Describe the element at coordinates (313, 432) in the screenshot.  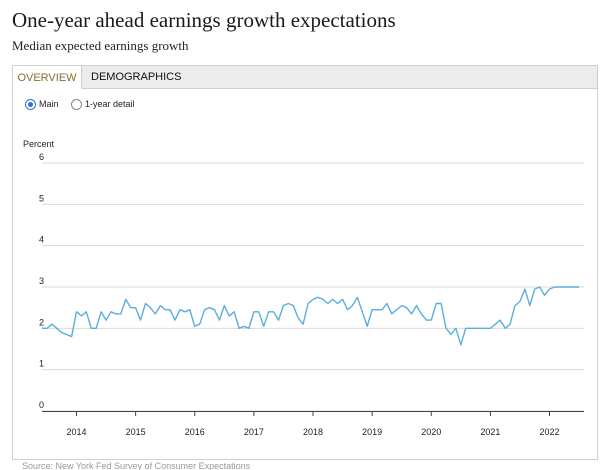
I see `x-tick-label: 2018` at that location.